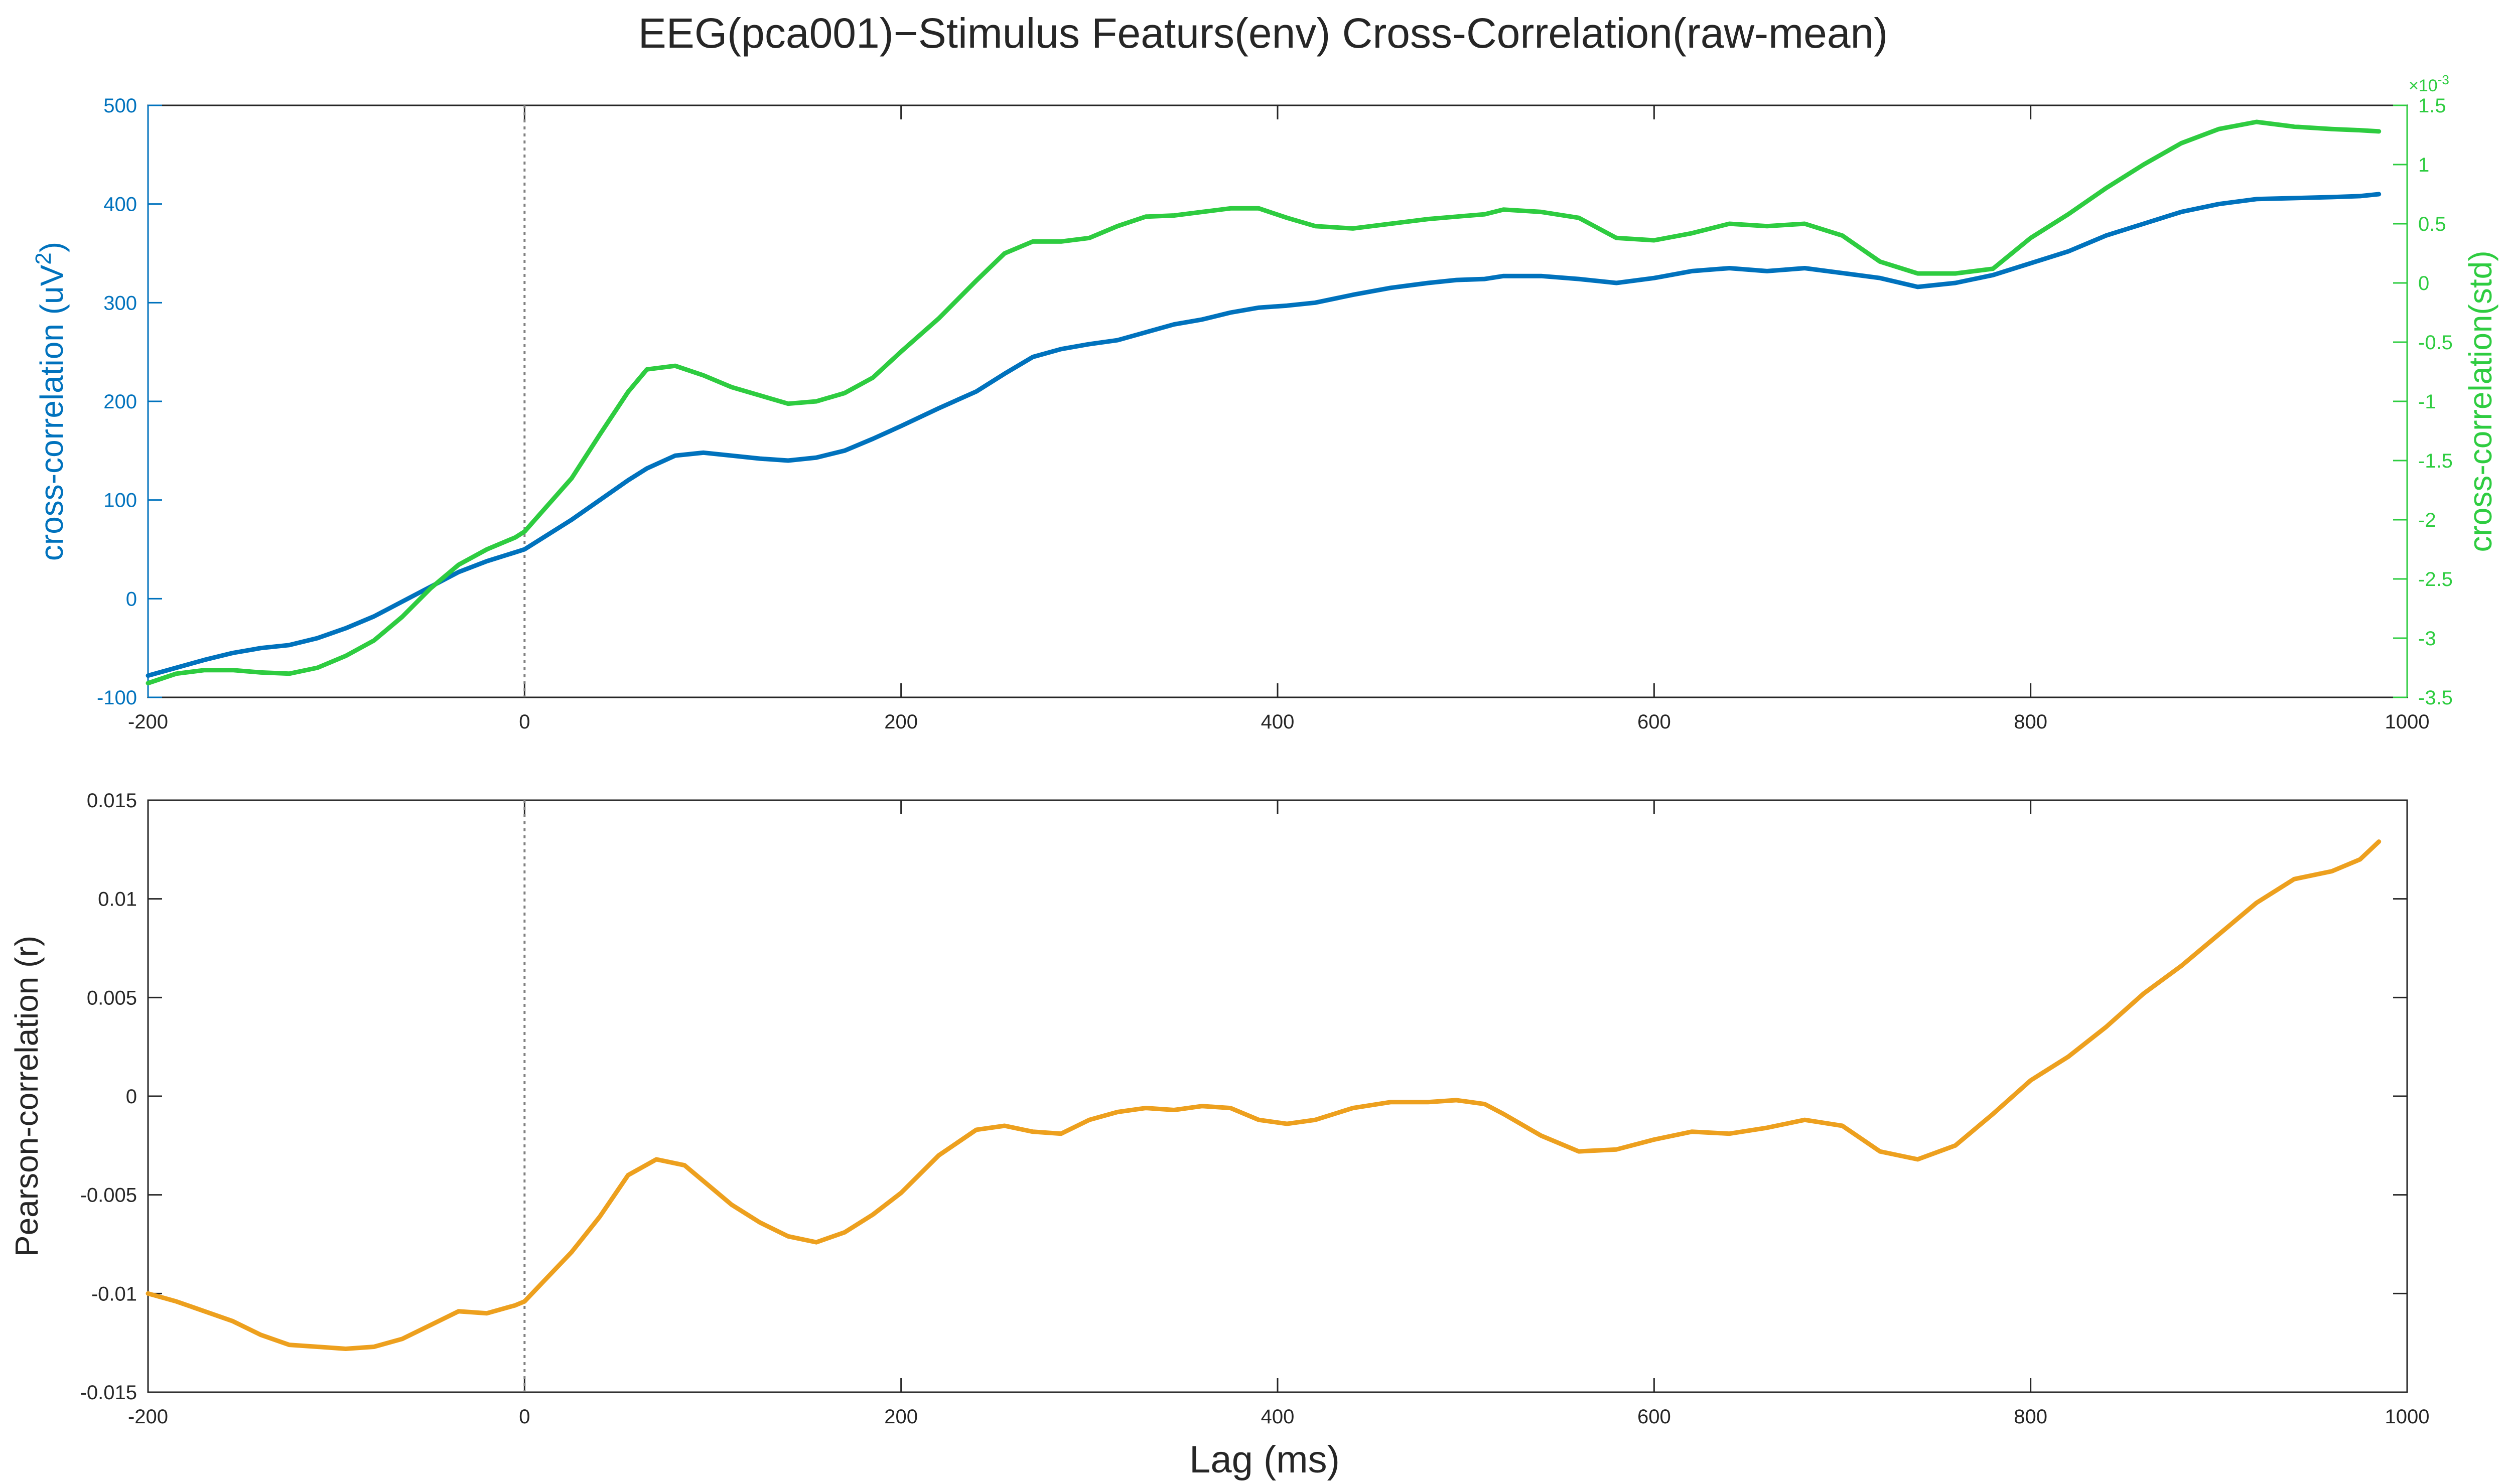  Describe the element at coordinates (120, 501) in the screenshot. I see `y-tick-label: 100` at that location.